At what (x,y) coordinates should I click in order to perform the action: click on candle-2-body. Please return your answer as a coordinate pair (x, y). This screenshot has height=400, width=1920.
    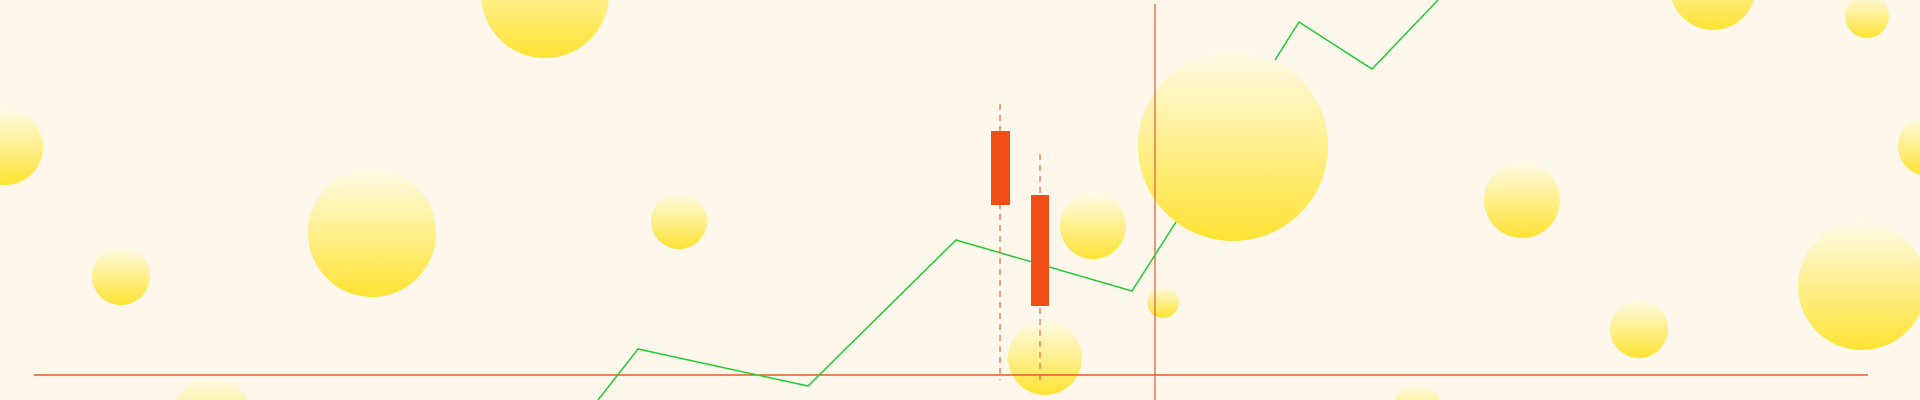
    Looking at the image, I should click on (1040, 250).